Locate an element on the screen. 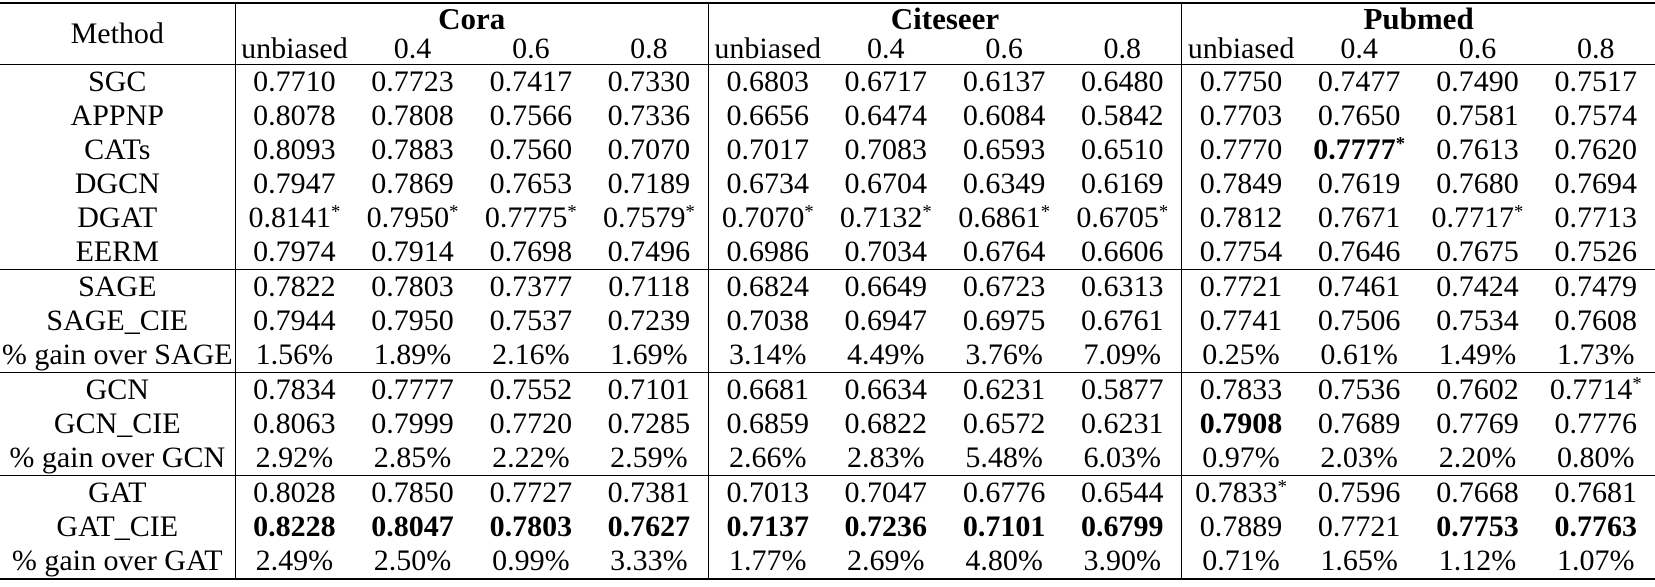 The width and height of the screenshot is (1655, 587). value-text: 0.7668 is located at coordinates (1477, 492).